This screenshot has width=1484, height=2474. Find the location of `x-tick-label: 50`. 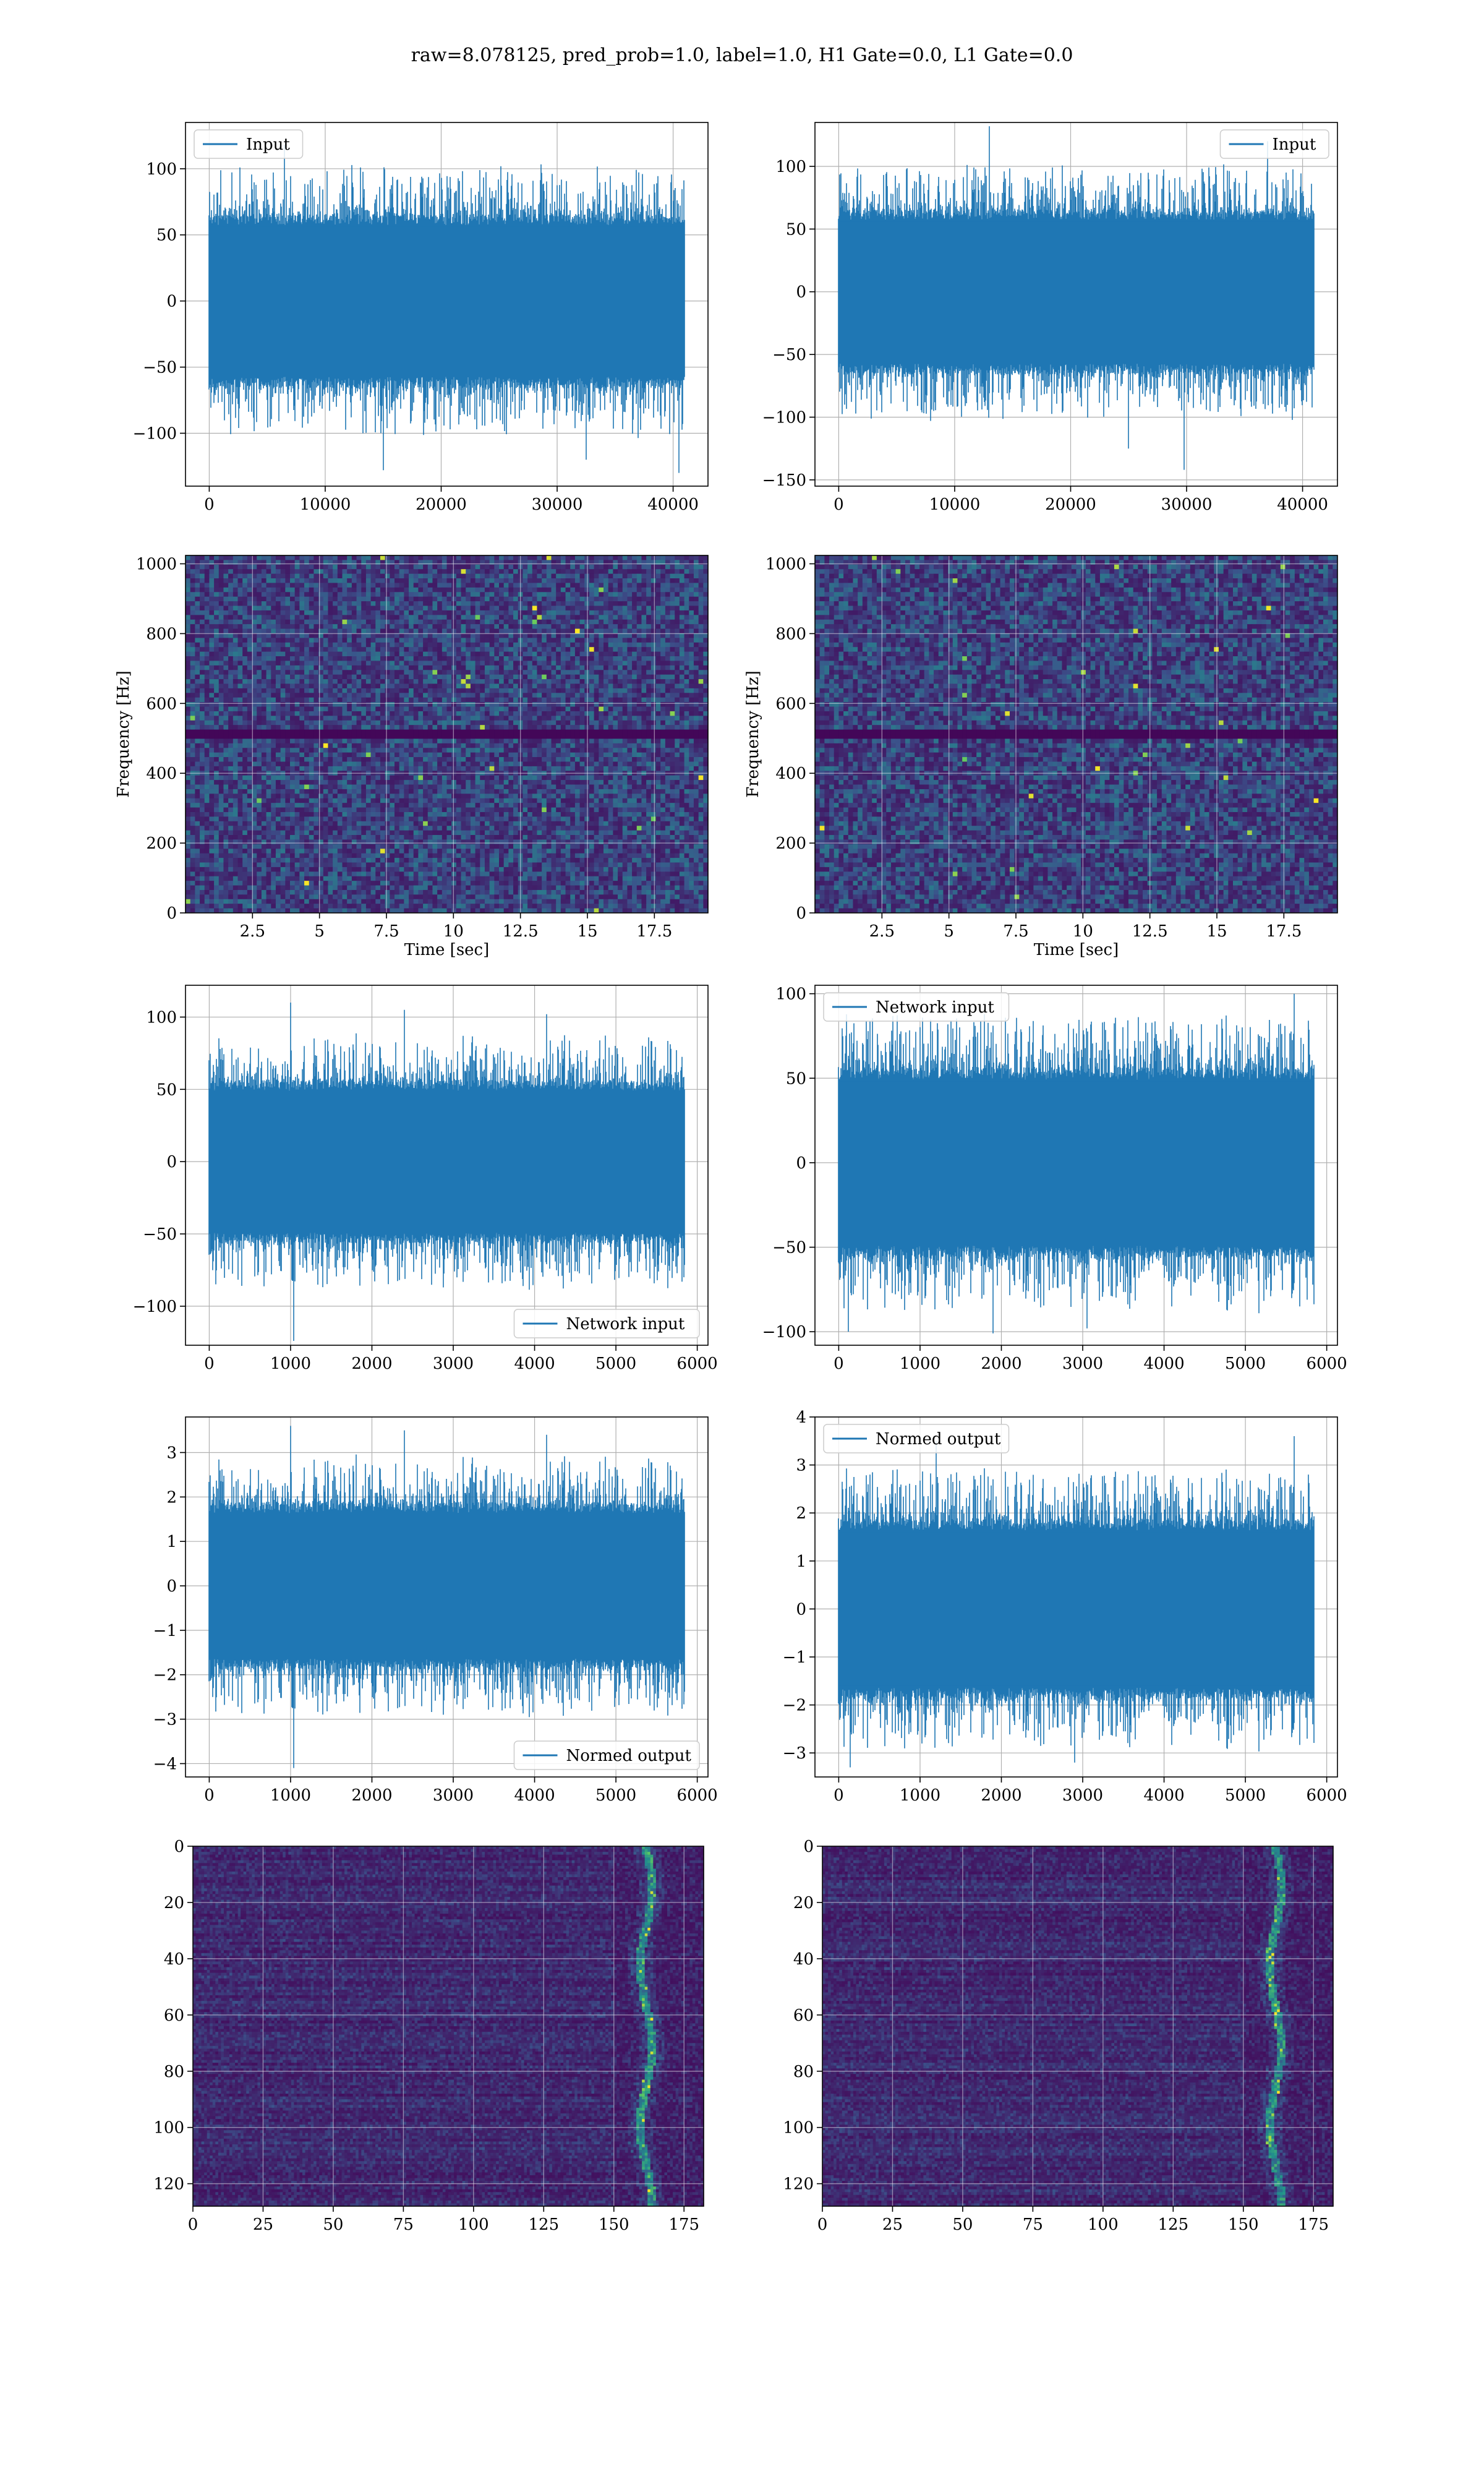

x-tick-label: 50 is located at coordinates (333, 2224).